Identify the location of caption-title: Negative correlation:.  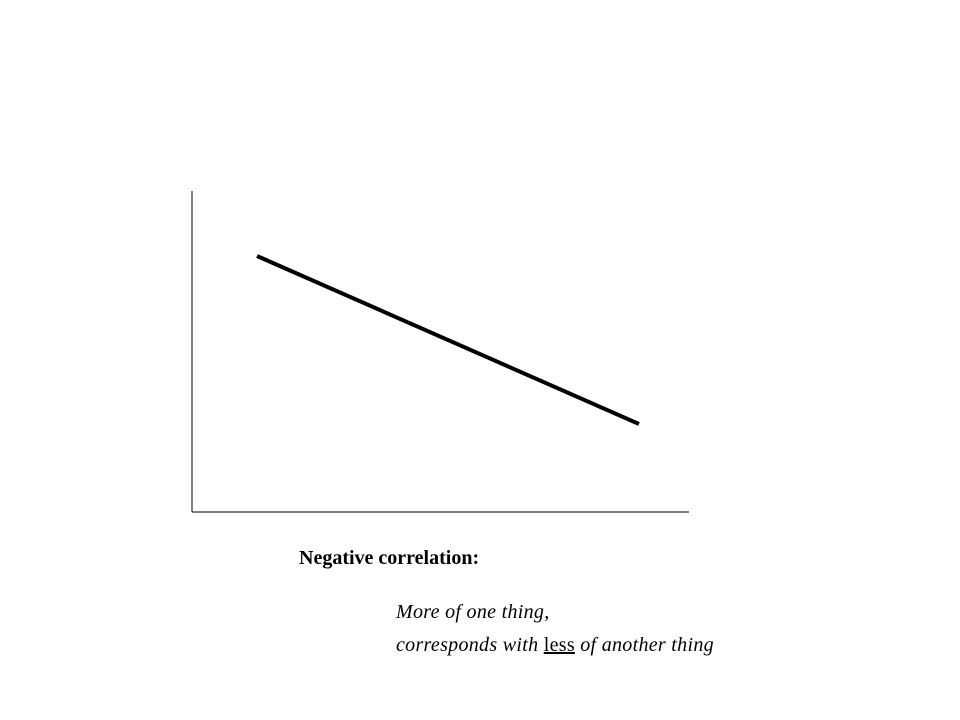
(389, 558).